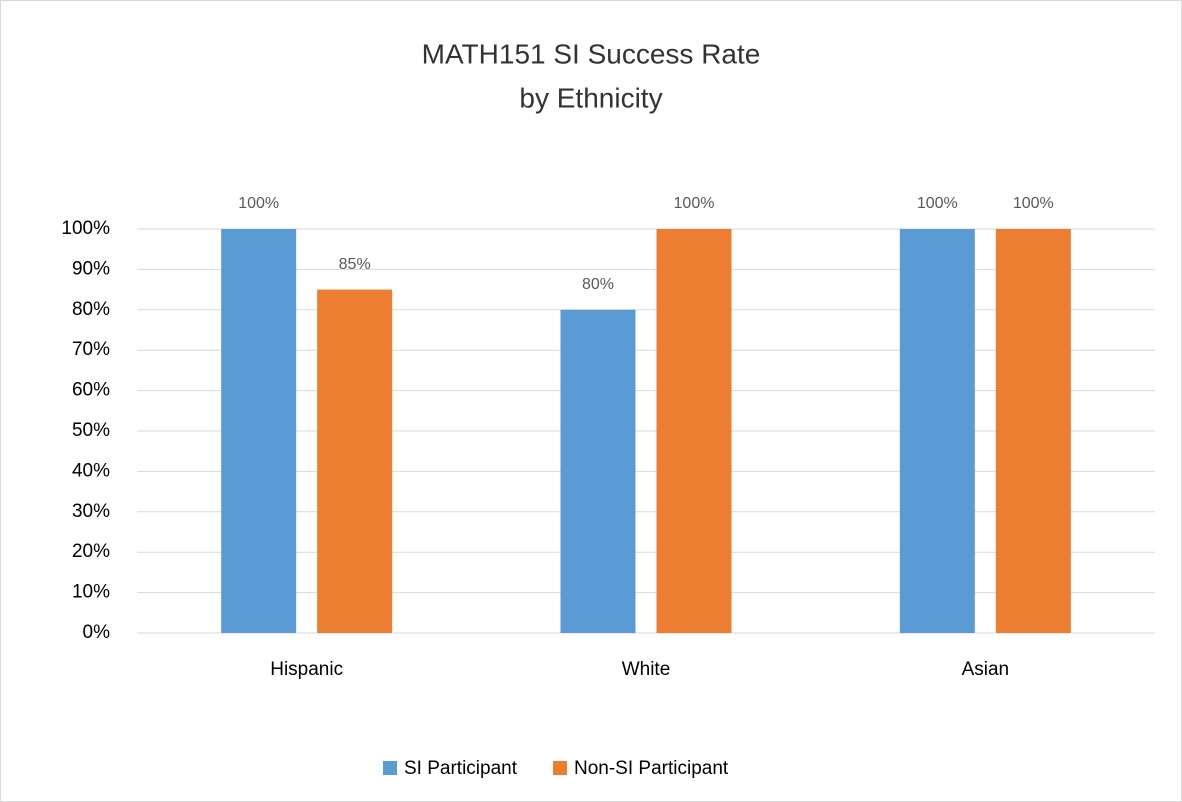 Image resolution: width=1182 pixels, height=802 pixels. I want to click on x-tick-label: White, so click(646, 669).